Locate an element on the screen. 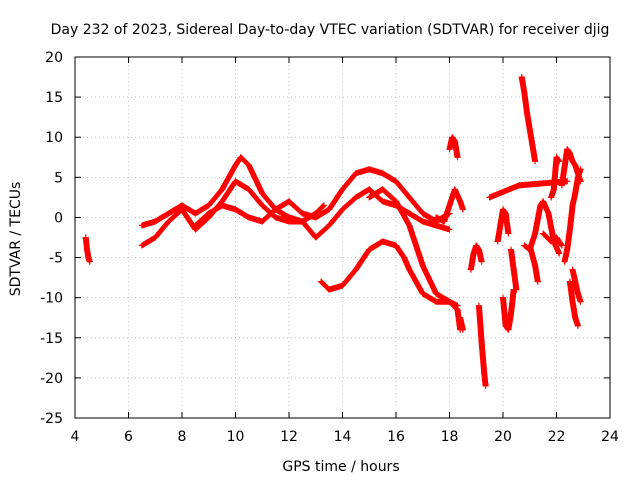 This screenshot has width=640, height=480. series-track-h is located at coordinates (453, 147).